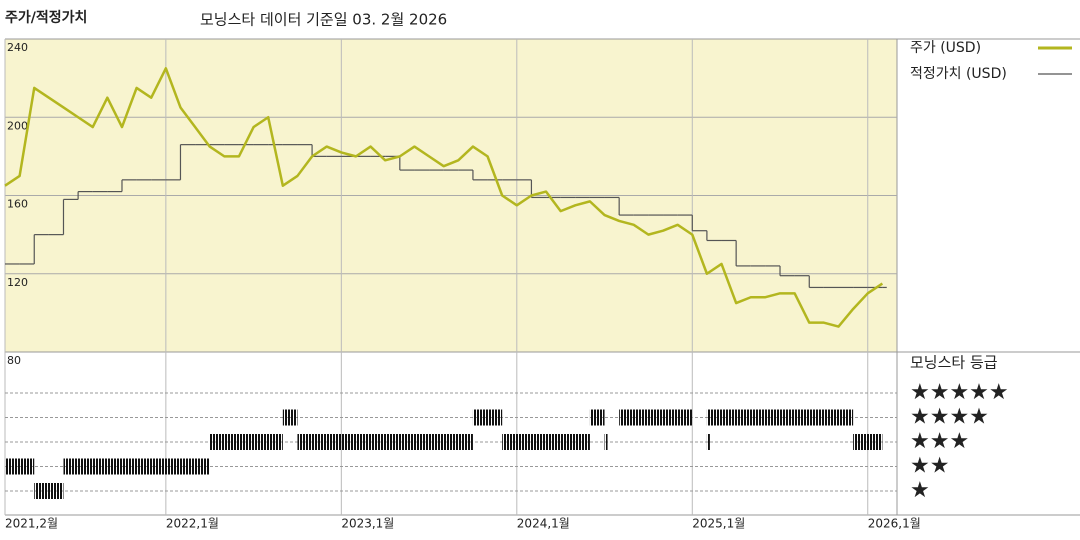  What do you see at coordinates (14, 360) in the screenshot?
I see `y-tick-label: 80` at bounding box center [14, 360].